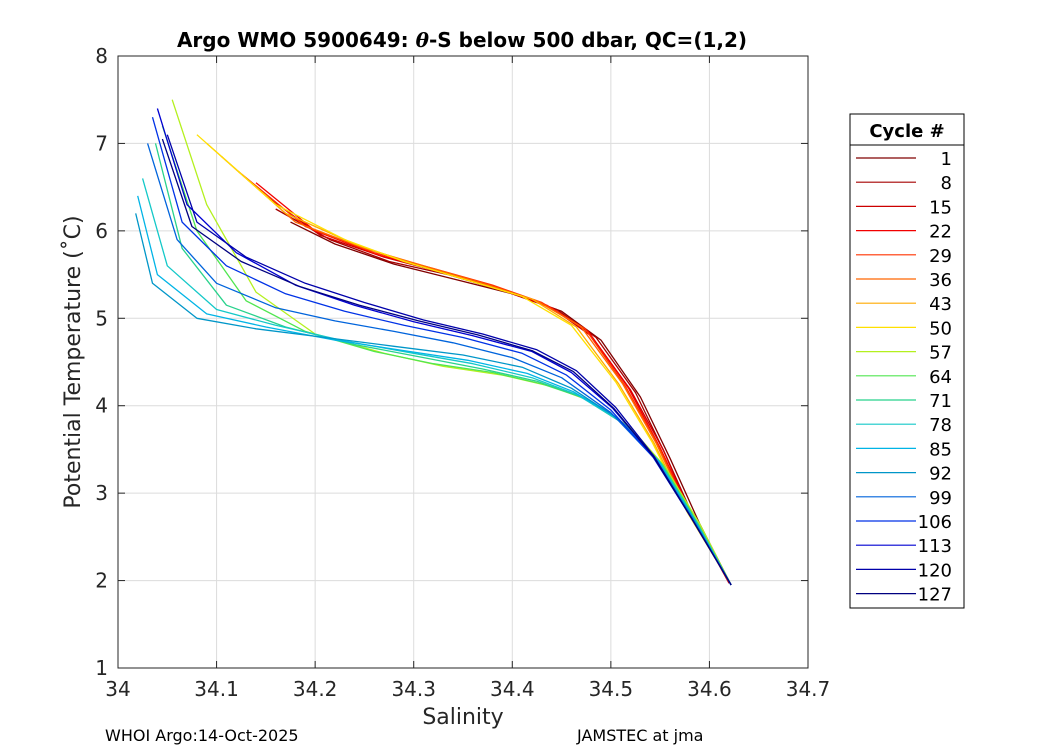 This screenshot has width=1050, height=750. Describe the element at coordinates (940, 304) in the screenshot. I see `legend-label-cycle-43: 43` at that location.